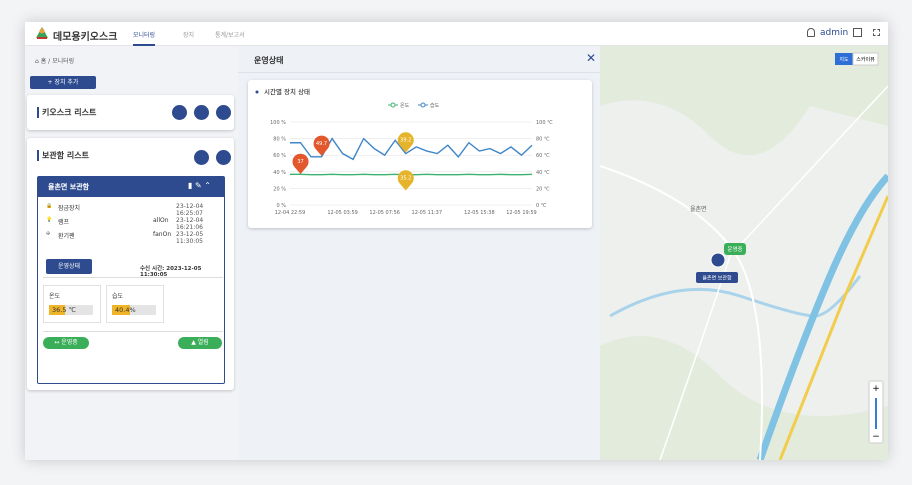 This screenshot has width=912, height=485. What do you see at coordinates (435, 105) in the screenshot?
I see `legend-label: 습도` at bounding box center [435, 105].